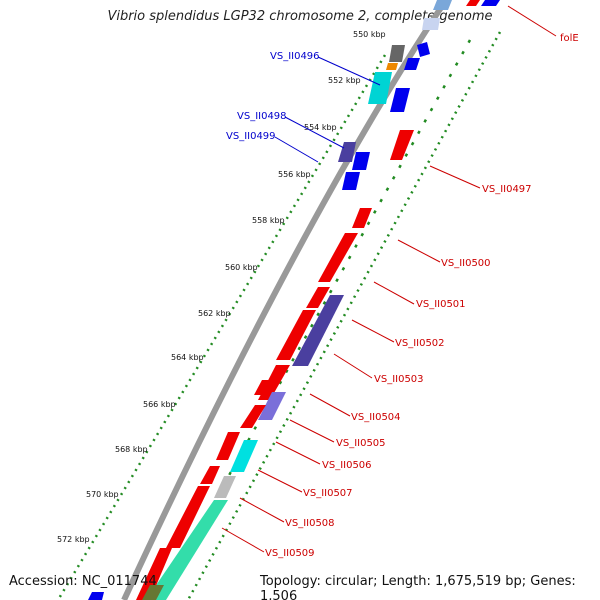 Image resolution: width=600 pixels, height=600 pixels. What do you see at coordinates (347, 465) in the screenshot?
I see `label-VS_II0506: VS_II0506` at bounding box center [347, 465].